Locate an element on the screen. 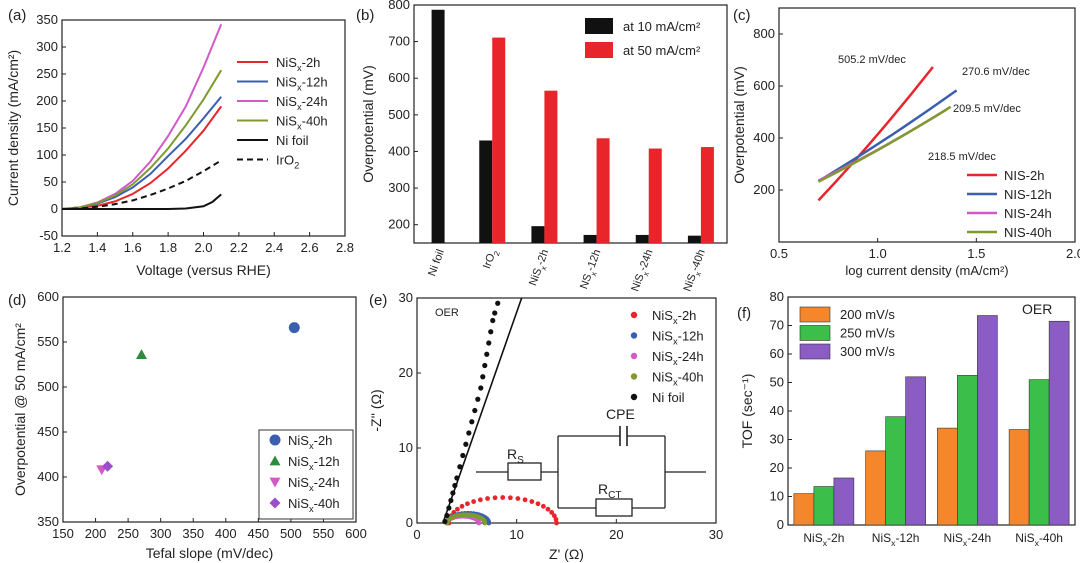 Image resolution: width=1080 pixels, height=563 pixels. legend-label: 300 mV/s is located at coordinates (867, 351).